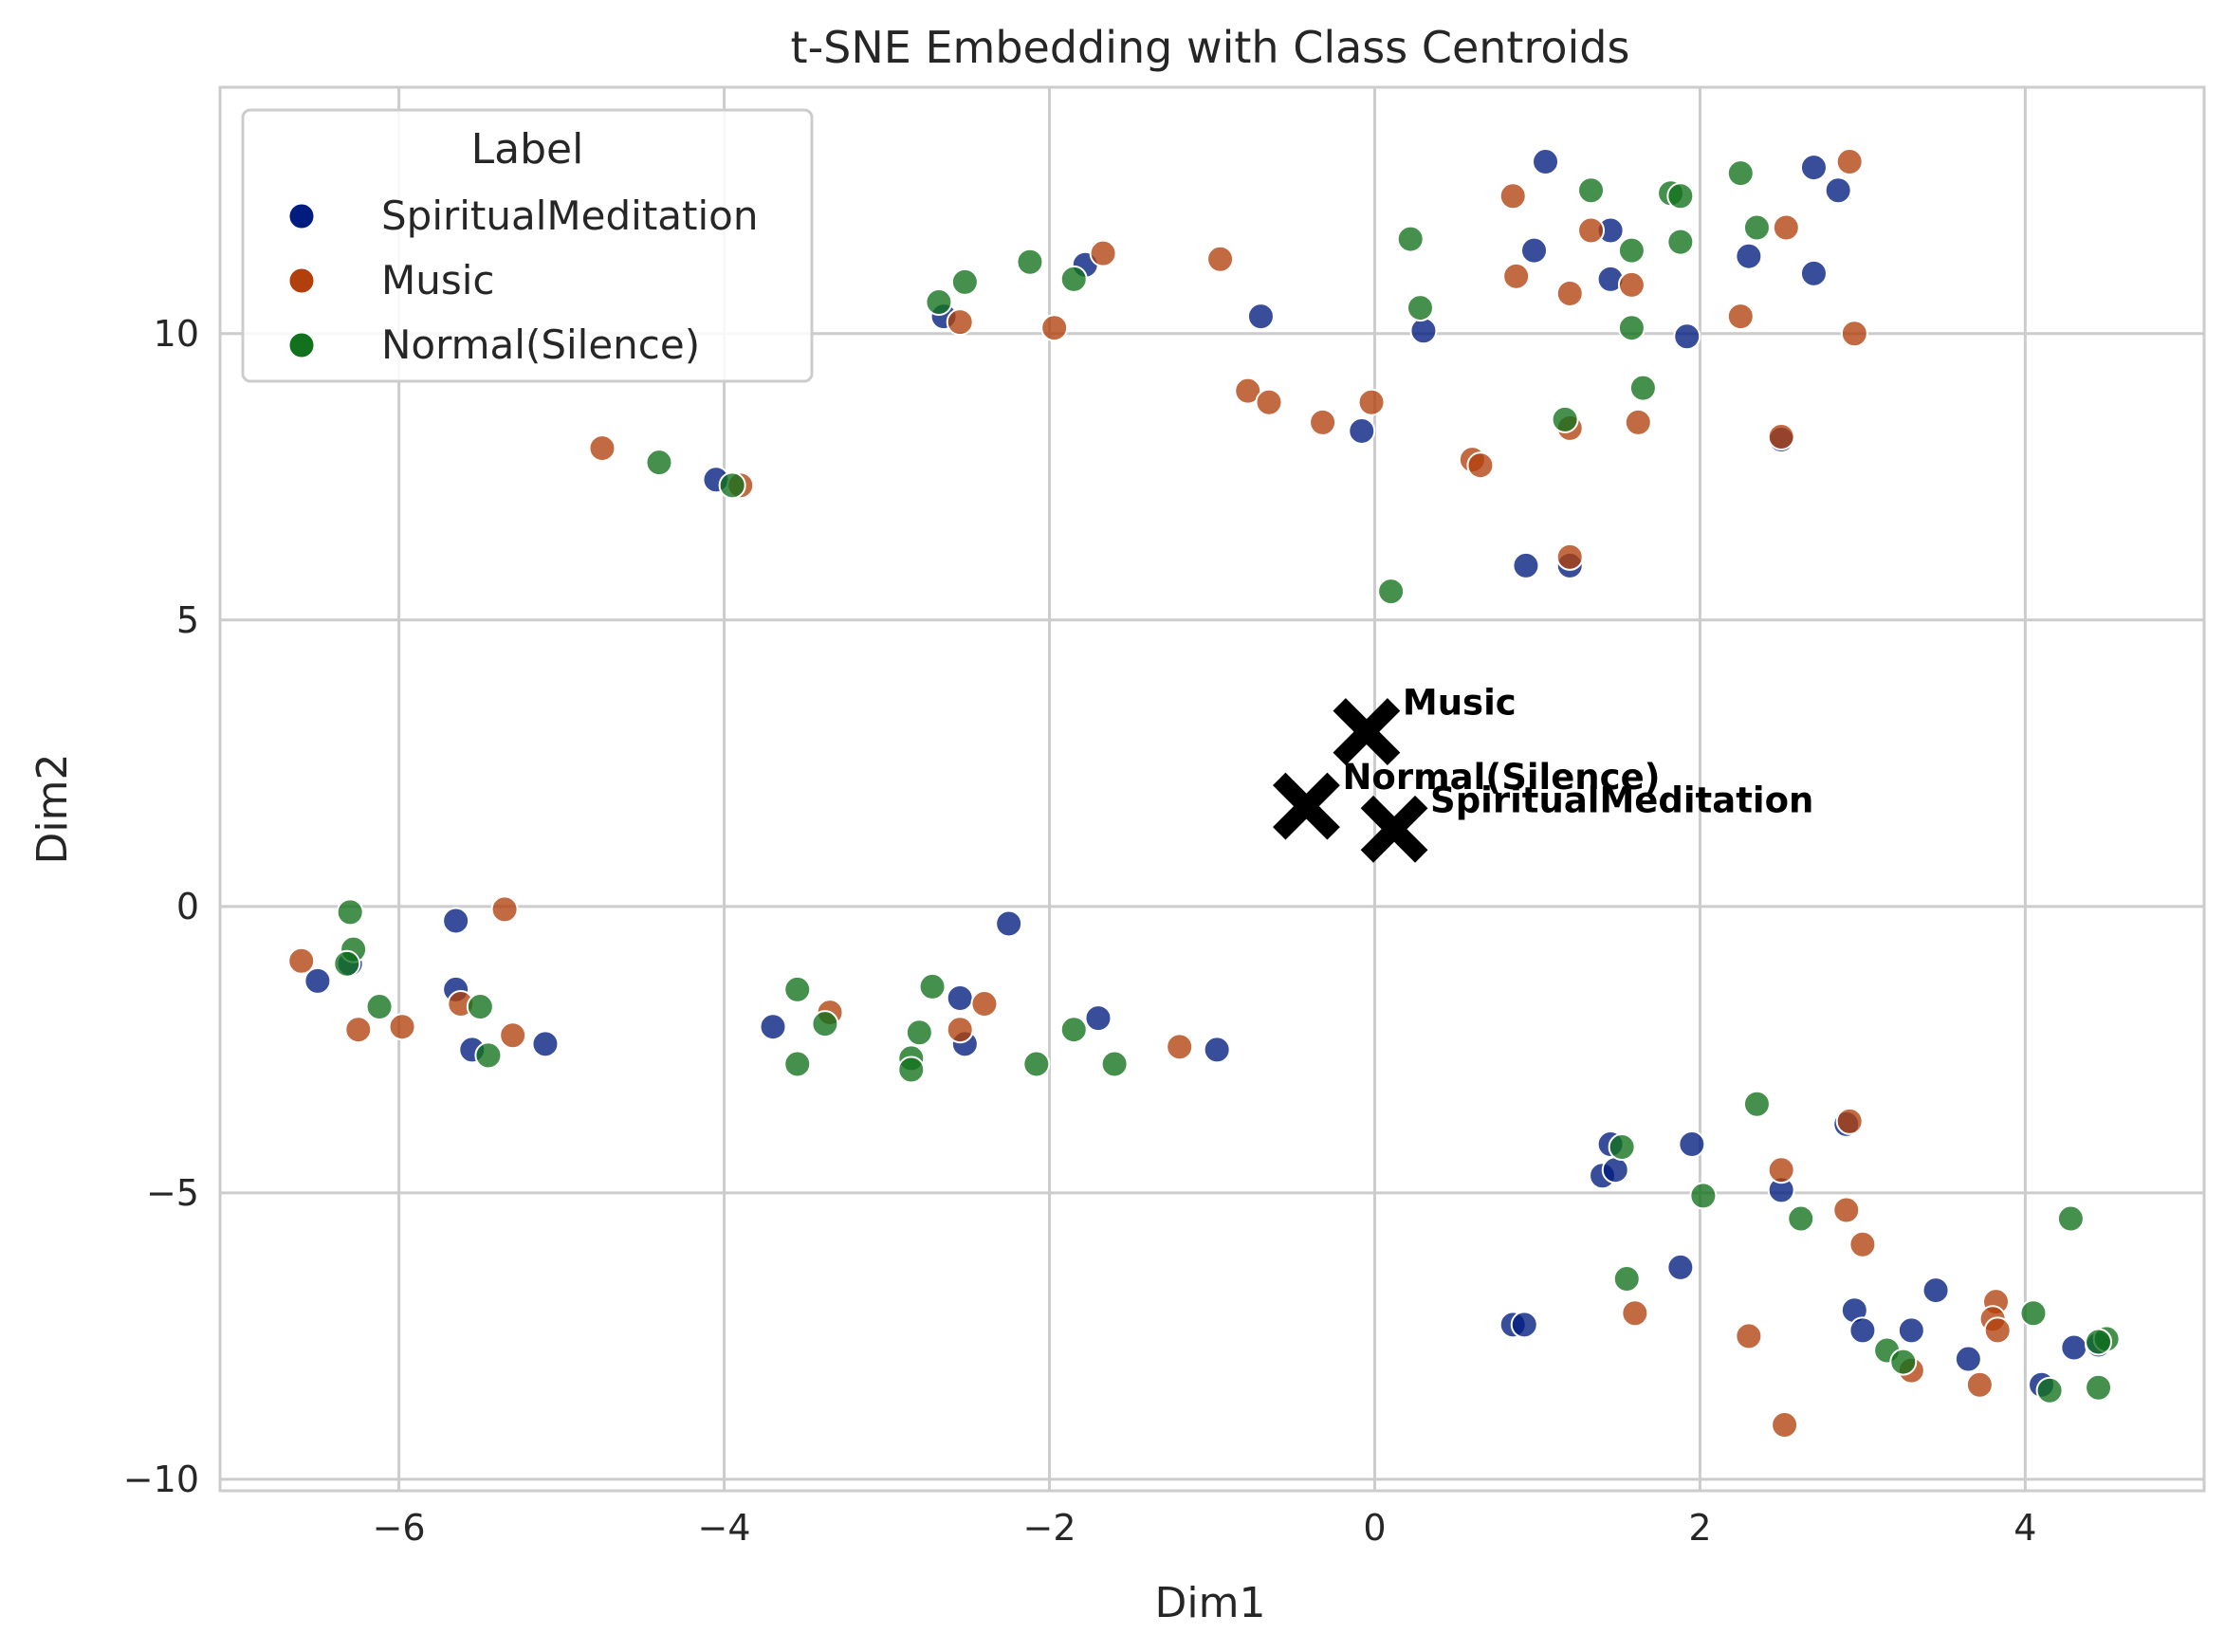 Image resolution: width=2225 pixels, height=1652 pixels. What do you see at coordinates (172, 1193) in the screenshot?
I see `y-tick-label: −5` at bounding box center [172, 1193].